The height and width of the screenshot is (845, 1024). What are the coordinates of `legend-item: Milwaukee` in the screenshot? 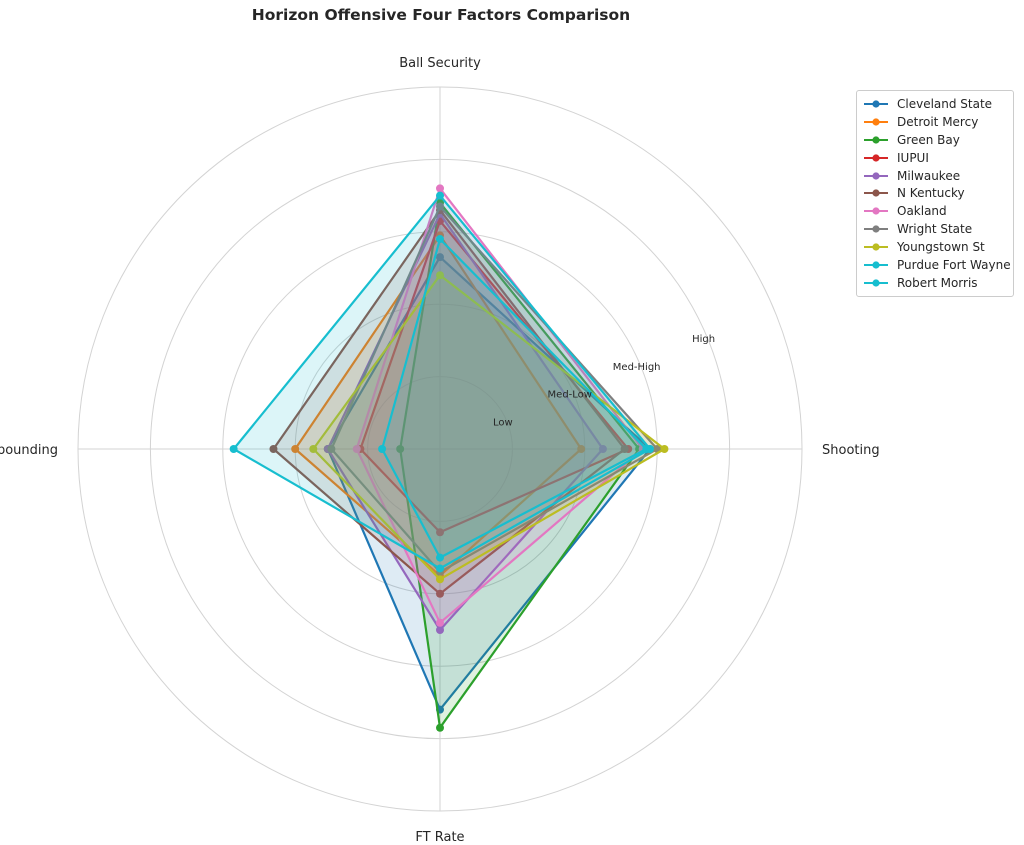 It's located at (935, 176).